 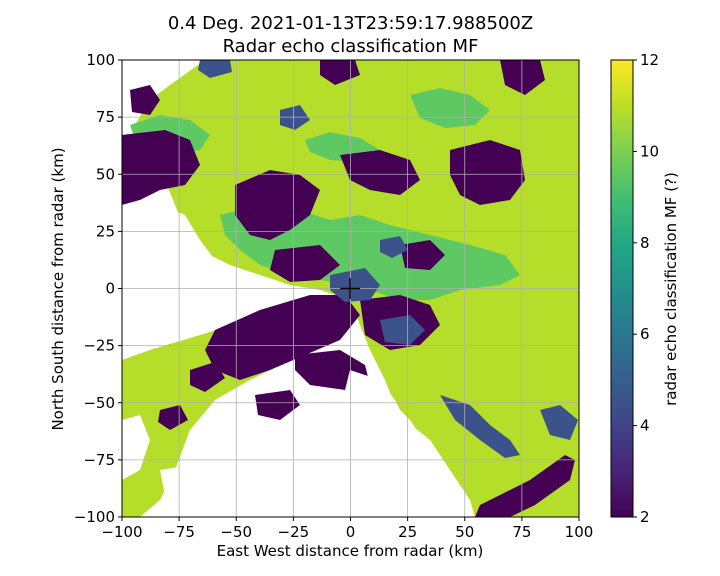 I want to click on colorbar-gradient, so click(x=622, y=288).